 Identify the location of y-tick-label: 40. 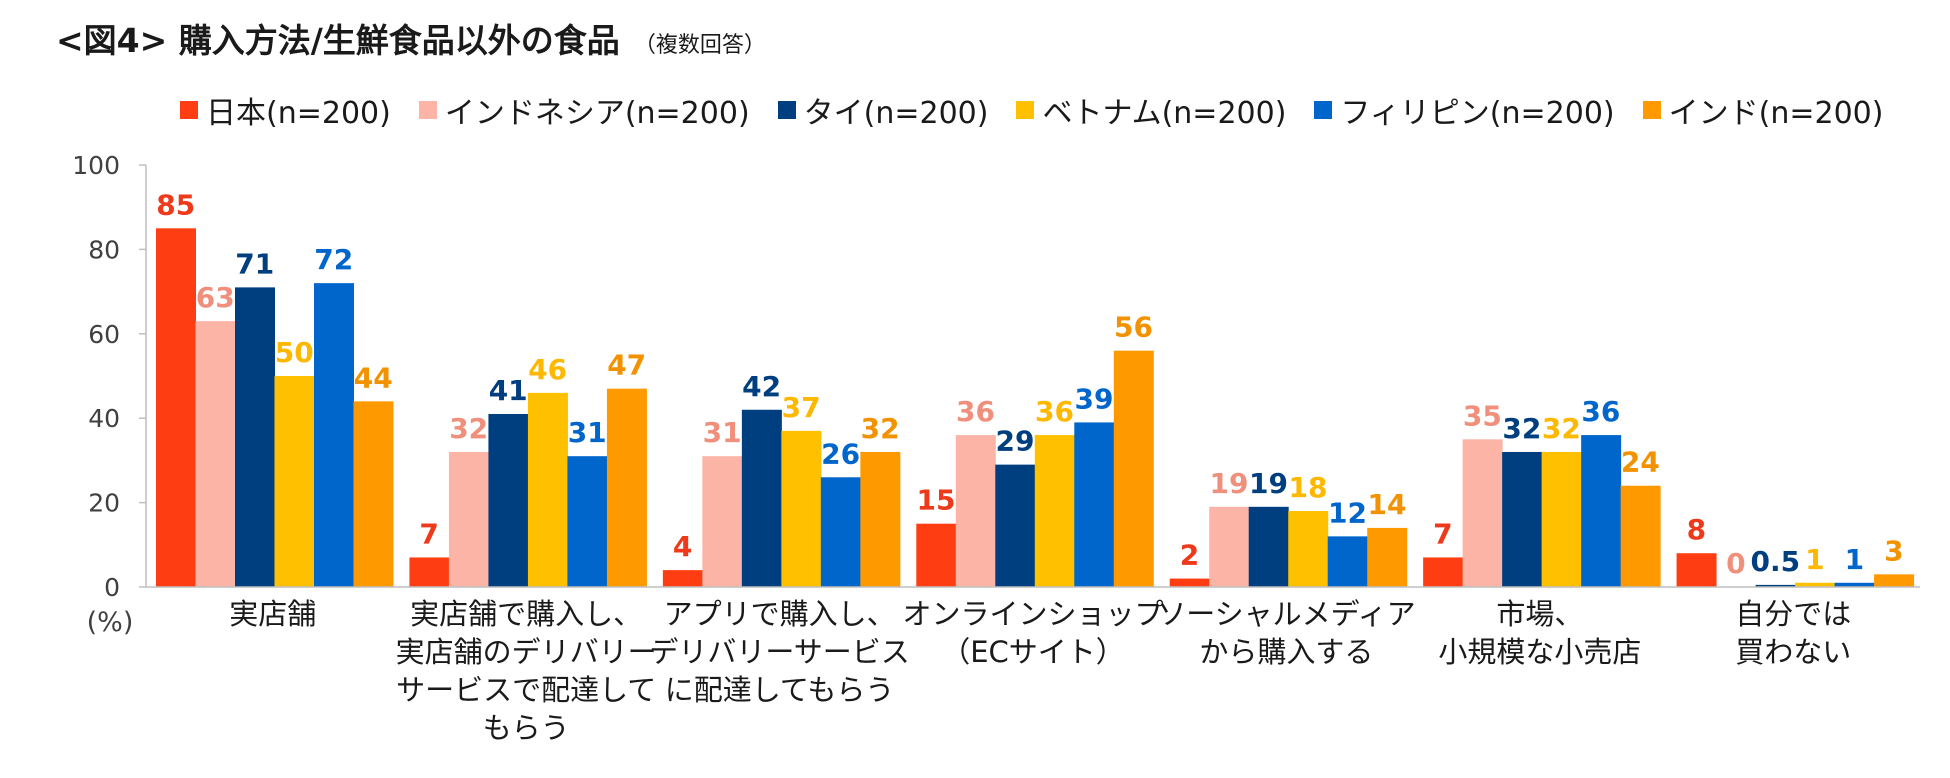
(104, 418).